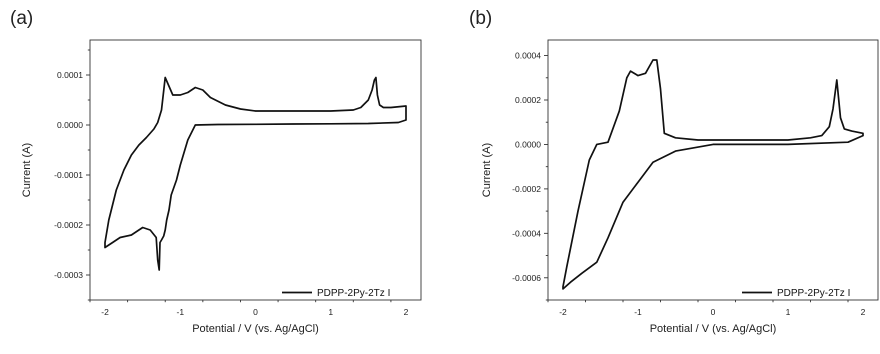  Describe the element at coordinates (480, 18) in the screenshot. I see `panel-b-letter: (b)` at that location.